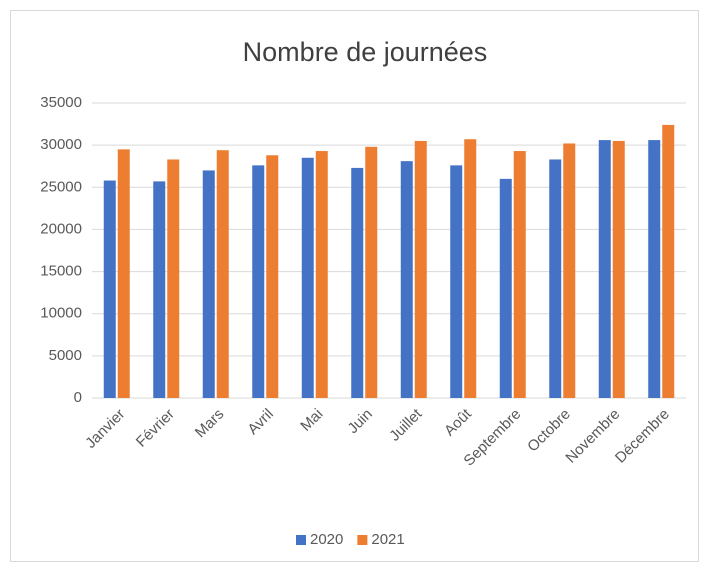 The width and height of the screenshot is (709, 572). I want to click on y-tick-label: 15000, so click(61, 271).